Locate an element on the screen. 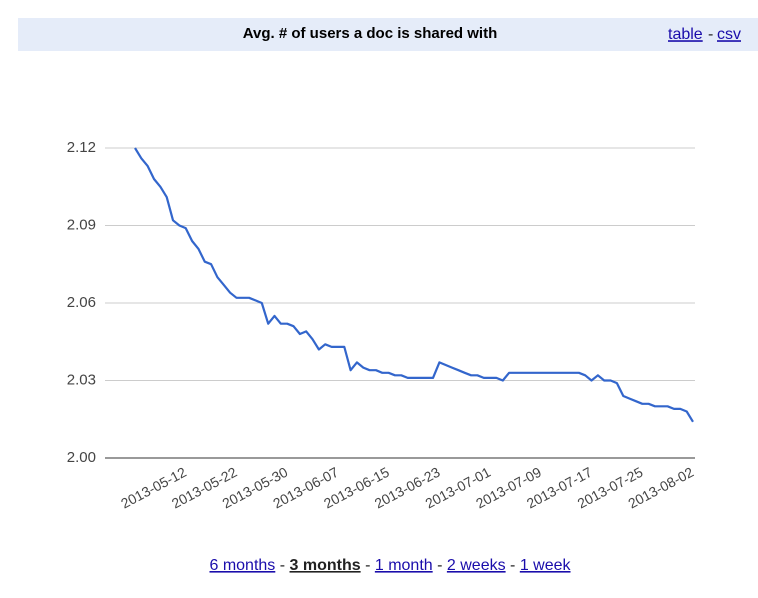 The height and width of the screenshot is (598, 758). y-tick-label: 2.03 is located at coordinates (81, 379).